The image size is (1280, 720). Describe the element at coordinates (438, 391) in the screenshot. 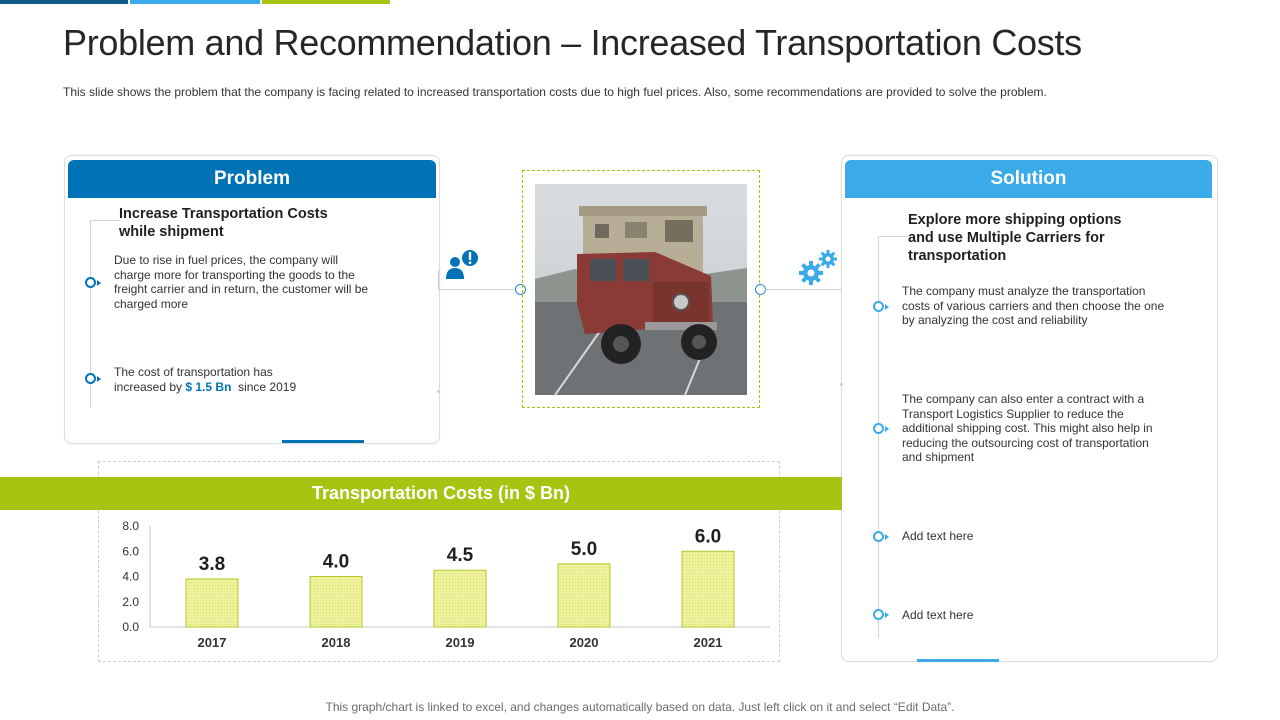

I see `problem-side-dot` at that location.